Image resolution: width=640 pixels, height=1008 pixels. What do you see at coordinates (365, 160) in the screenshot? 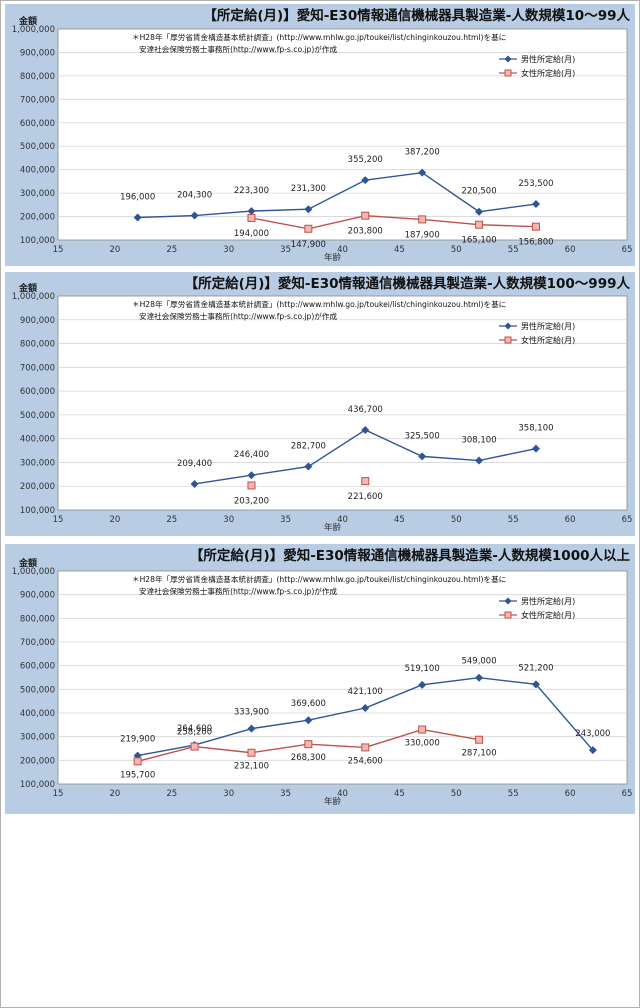
I see `data-label: 355,200` at bounding box center [365, 160].